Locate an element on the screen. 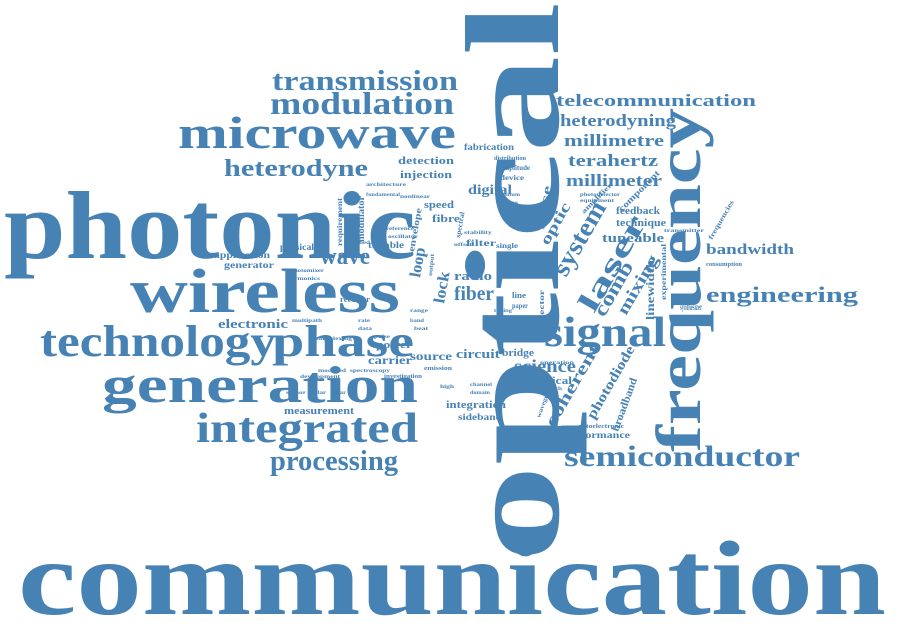 The width and height of the screenshot is (900, 626). word-requirement: requirement is located at coordinates (340, 221).